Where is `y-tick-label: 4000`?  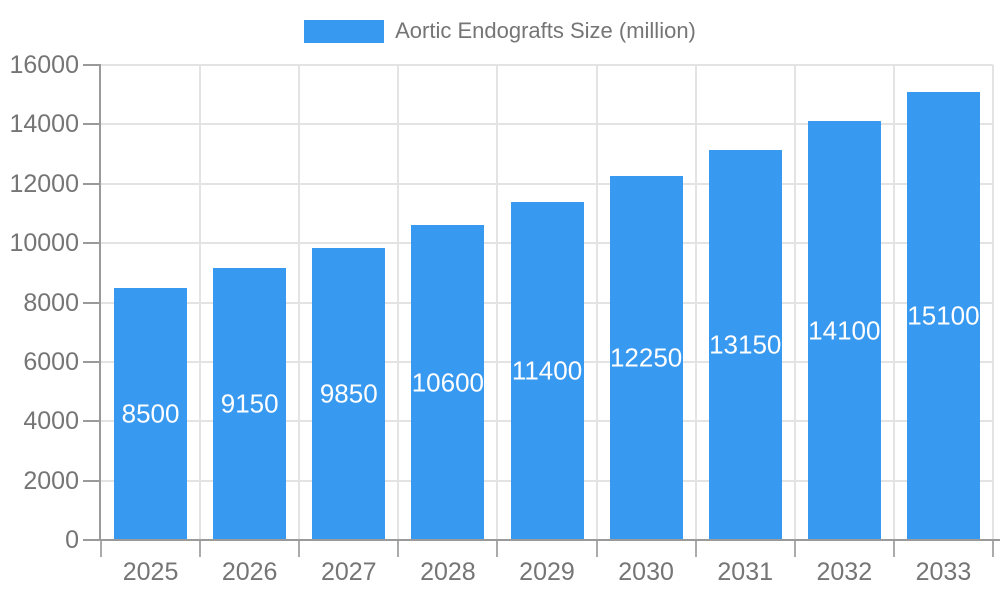
y-tick-label: 4000 is located at coordinates (51, 421).